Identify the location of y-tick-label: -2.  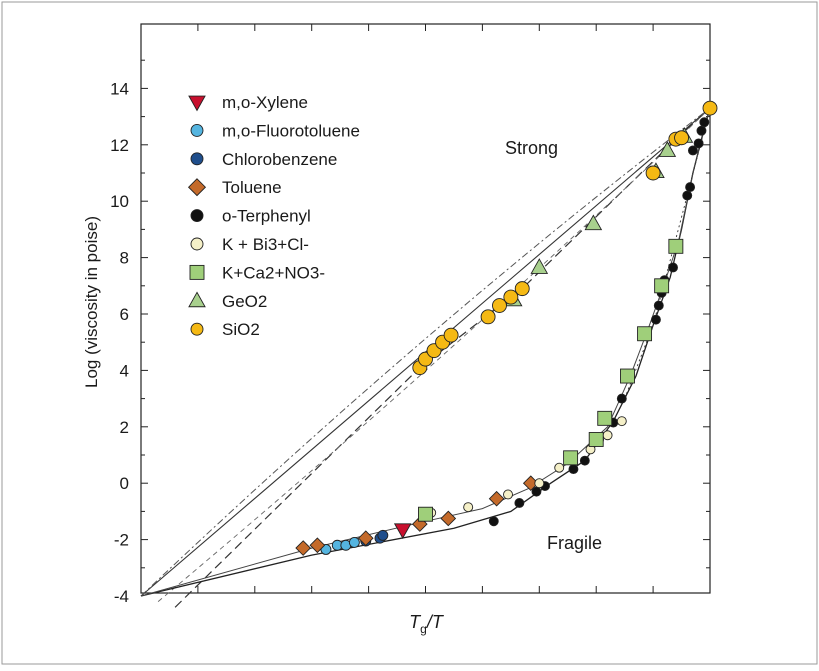
(121, 540).